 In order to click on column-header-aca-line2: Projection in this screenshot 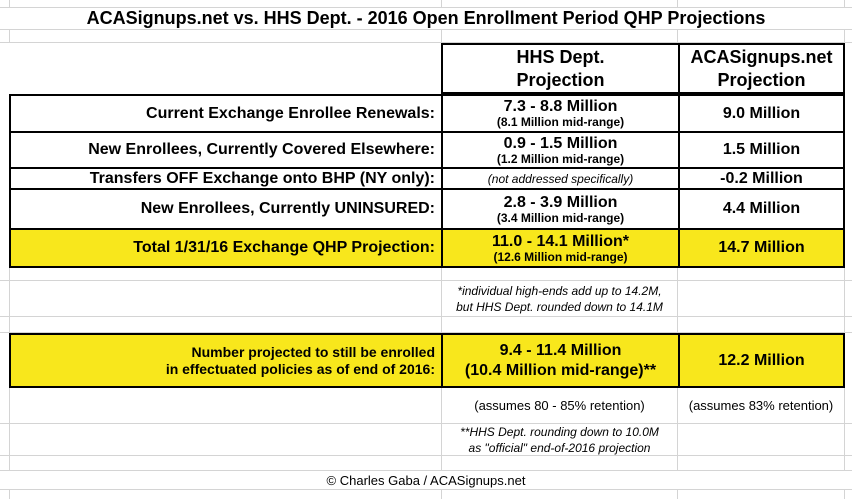, I will do `click(761, 79)`.